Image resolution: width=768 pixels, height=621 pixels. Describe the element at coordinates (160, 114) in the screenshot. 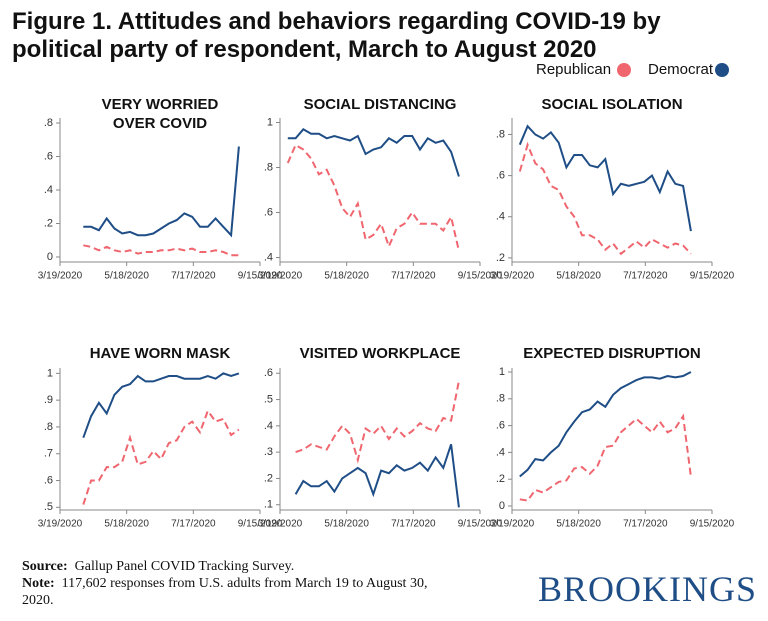

I see `panel-title: VERY WORRIED OVER COVID` at that location.